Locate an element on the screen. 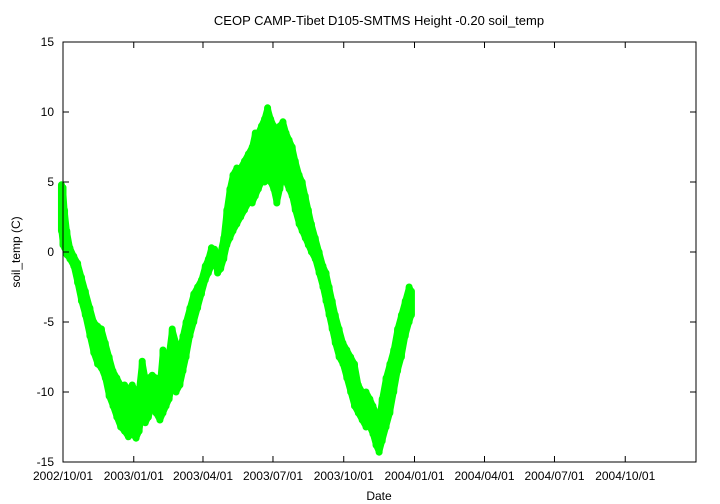 The width and height of the screenshot is (720, 504). x-tick-label: 2004/04/01 is located at coordinates (484, 476).